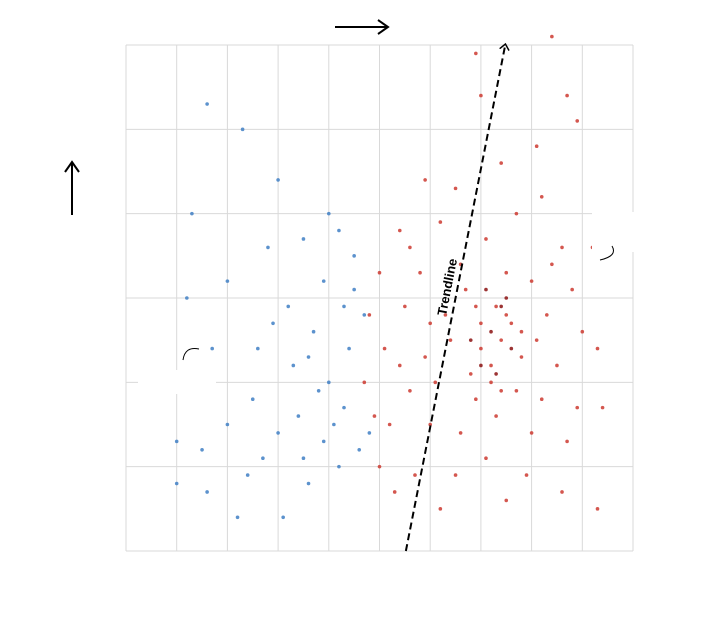 The height and width of the screenshot is (619, 723). What do you see at coordinates (447, 287) in the screenshot?
I see `trendline-label: Trendline` at bounding box center [447, 287].